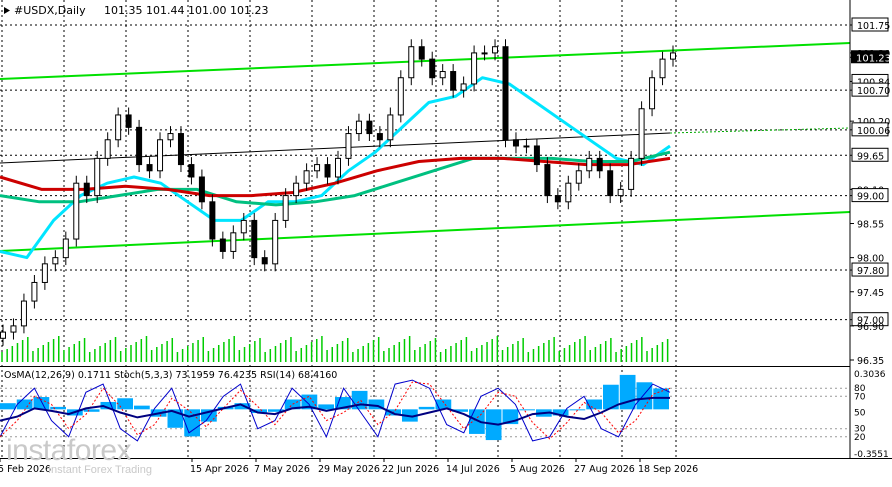 This screenshot has width=892, height=487. I want to click on date-label: 27 Aug 2026, so click(604, 469).